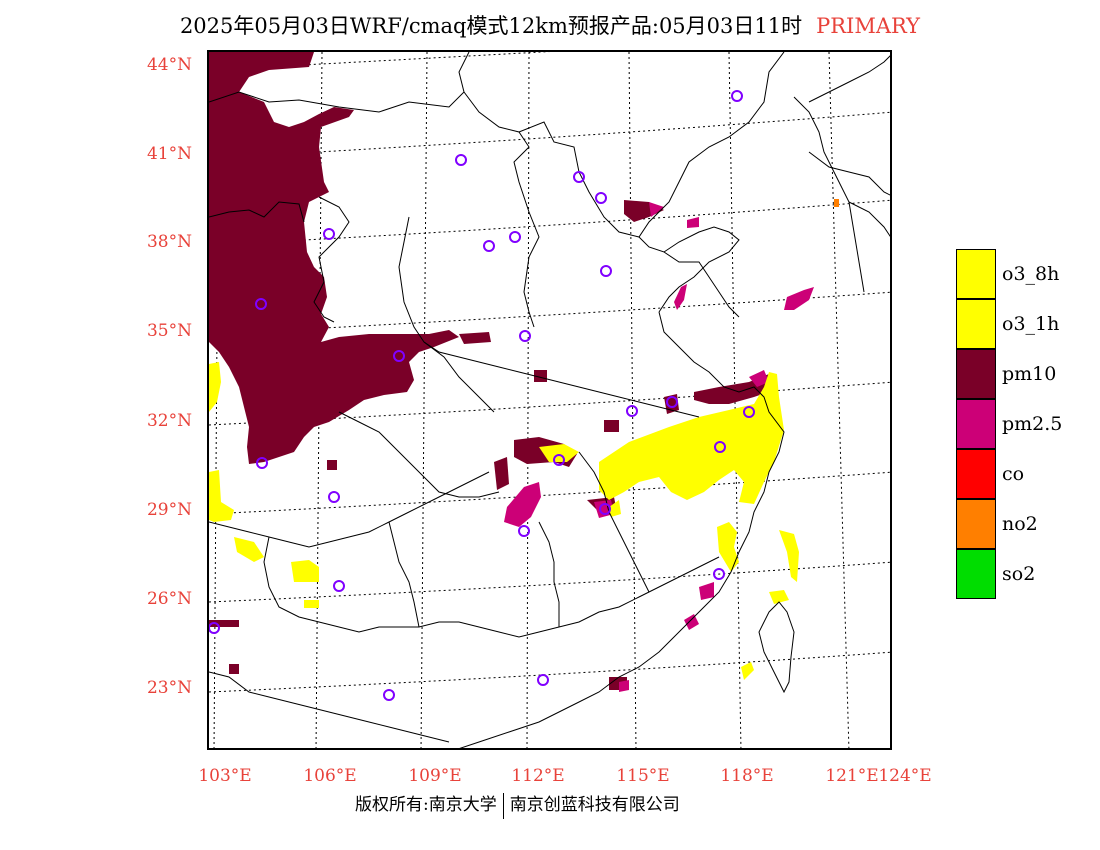  I want to click on footer-owner: 版权所有:南京大学, so click(426, 805).